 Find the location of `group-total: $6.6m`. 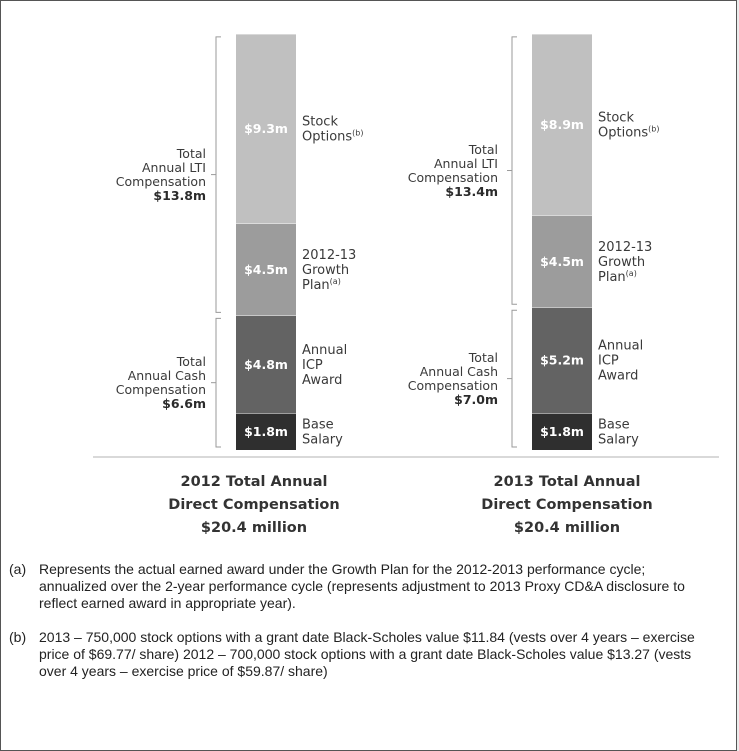

group-total: $6.6m is located at coordinates (184, 403).